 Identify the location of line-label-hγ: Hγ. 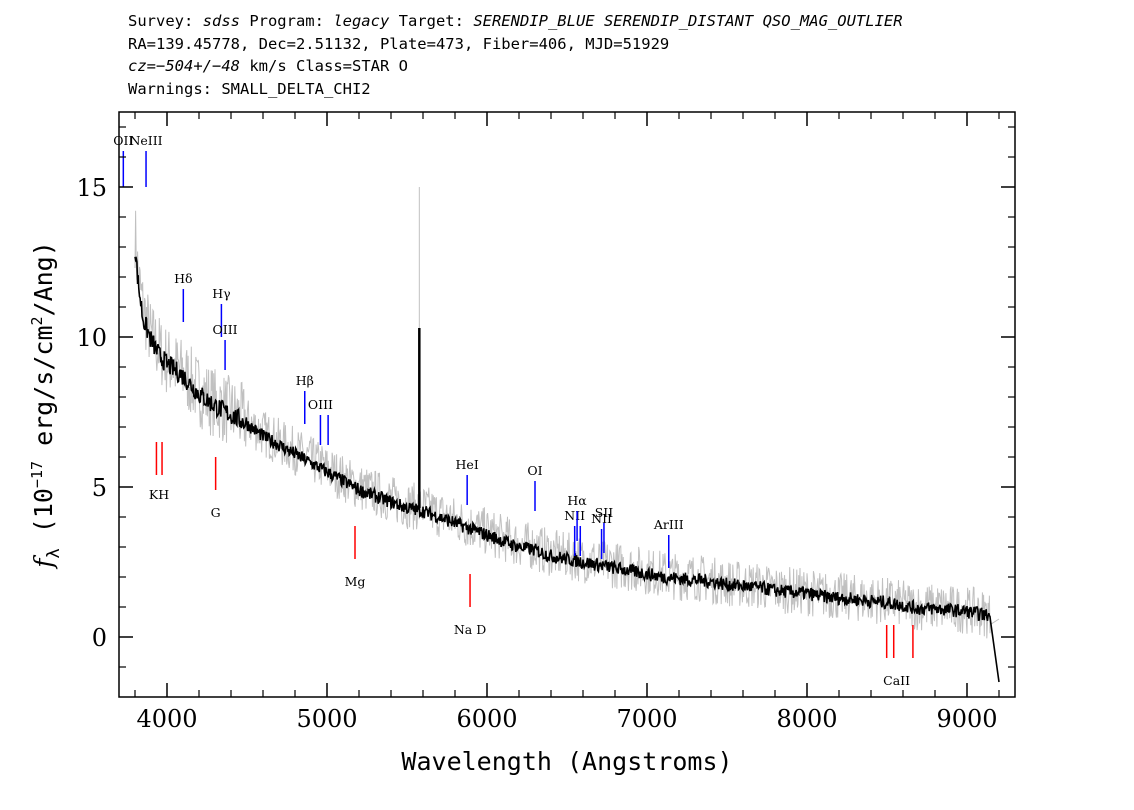
(221, 293).